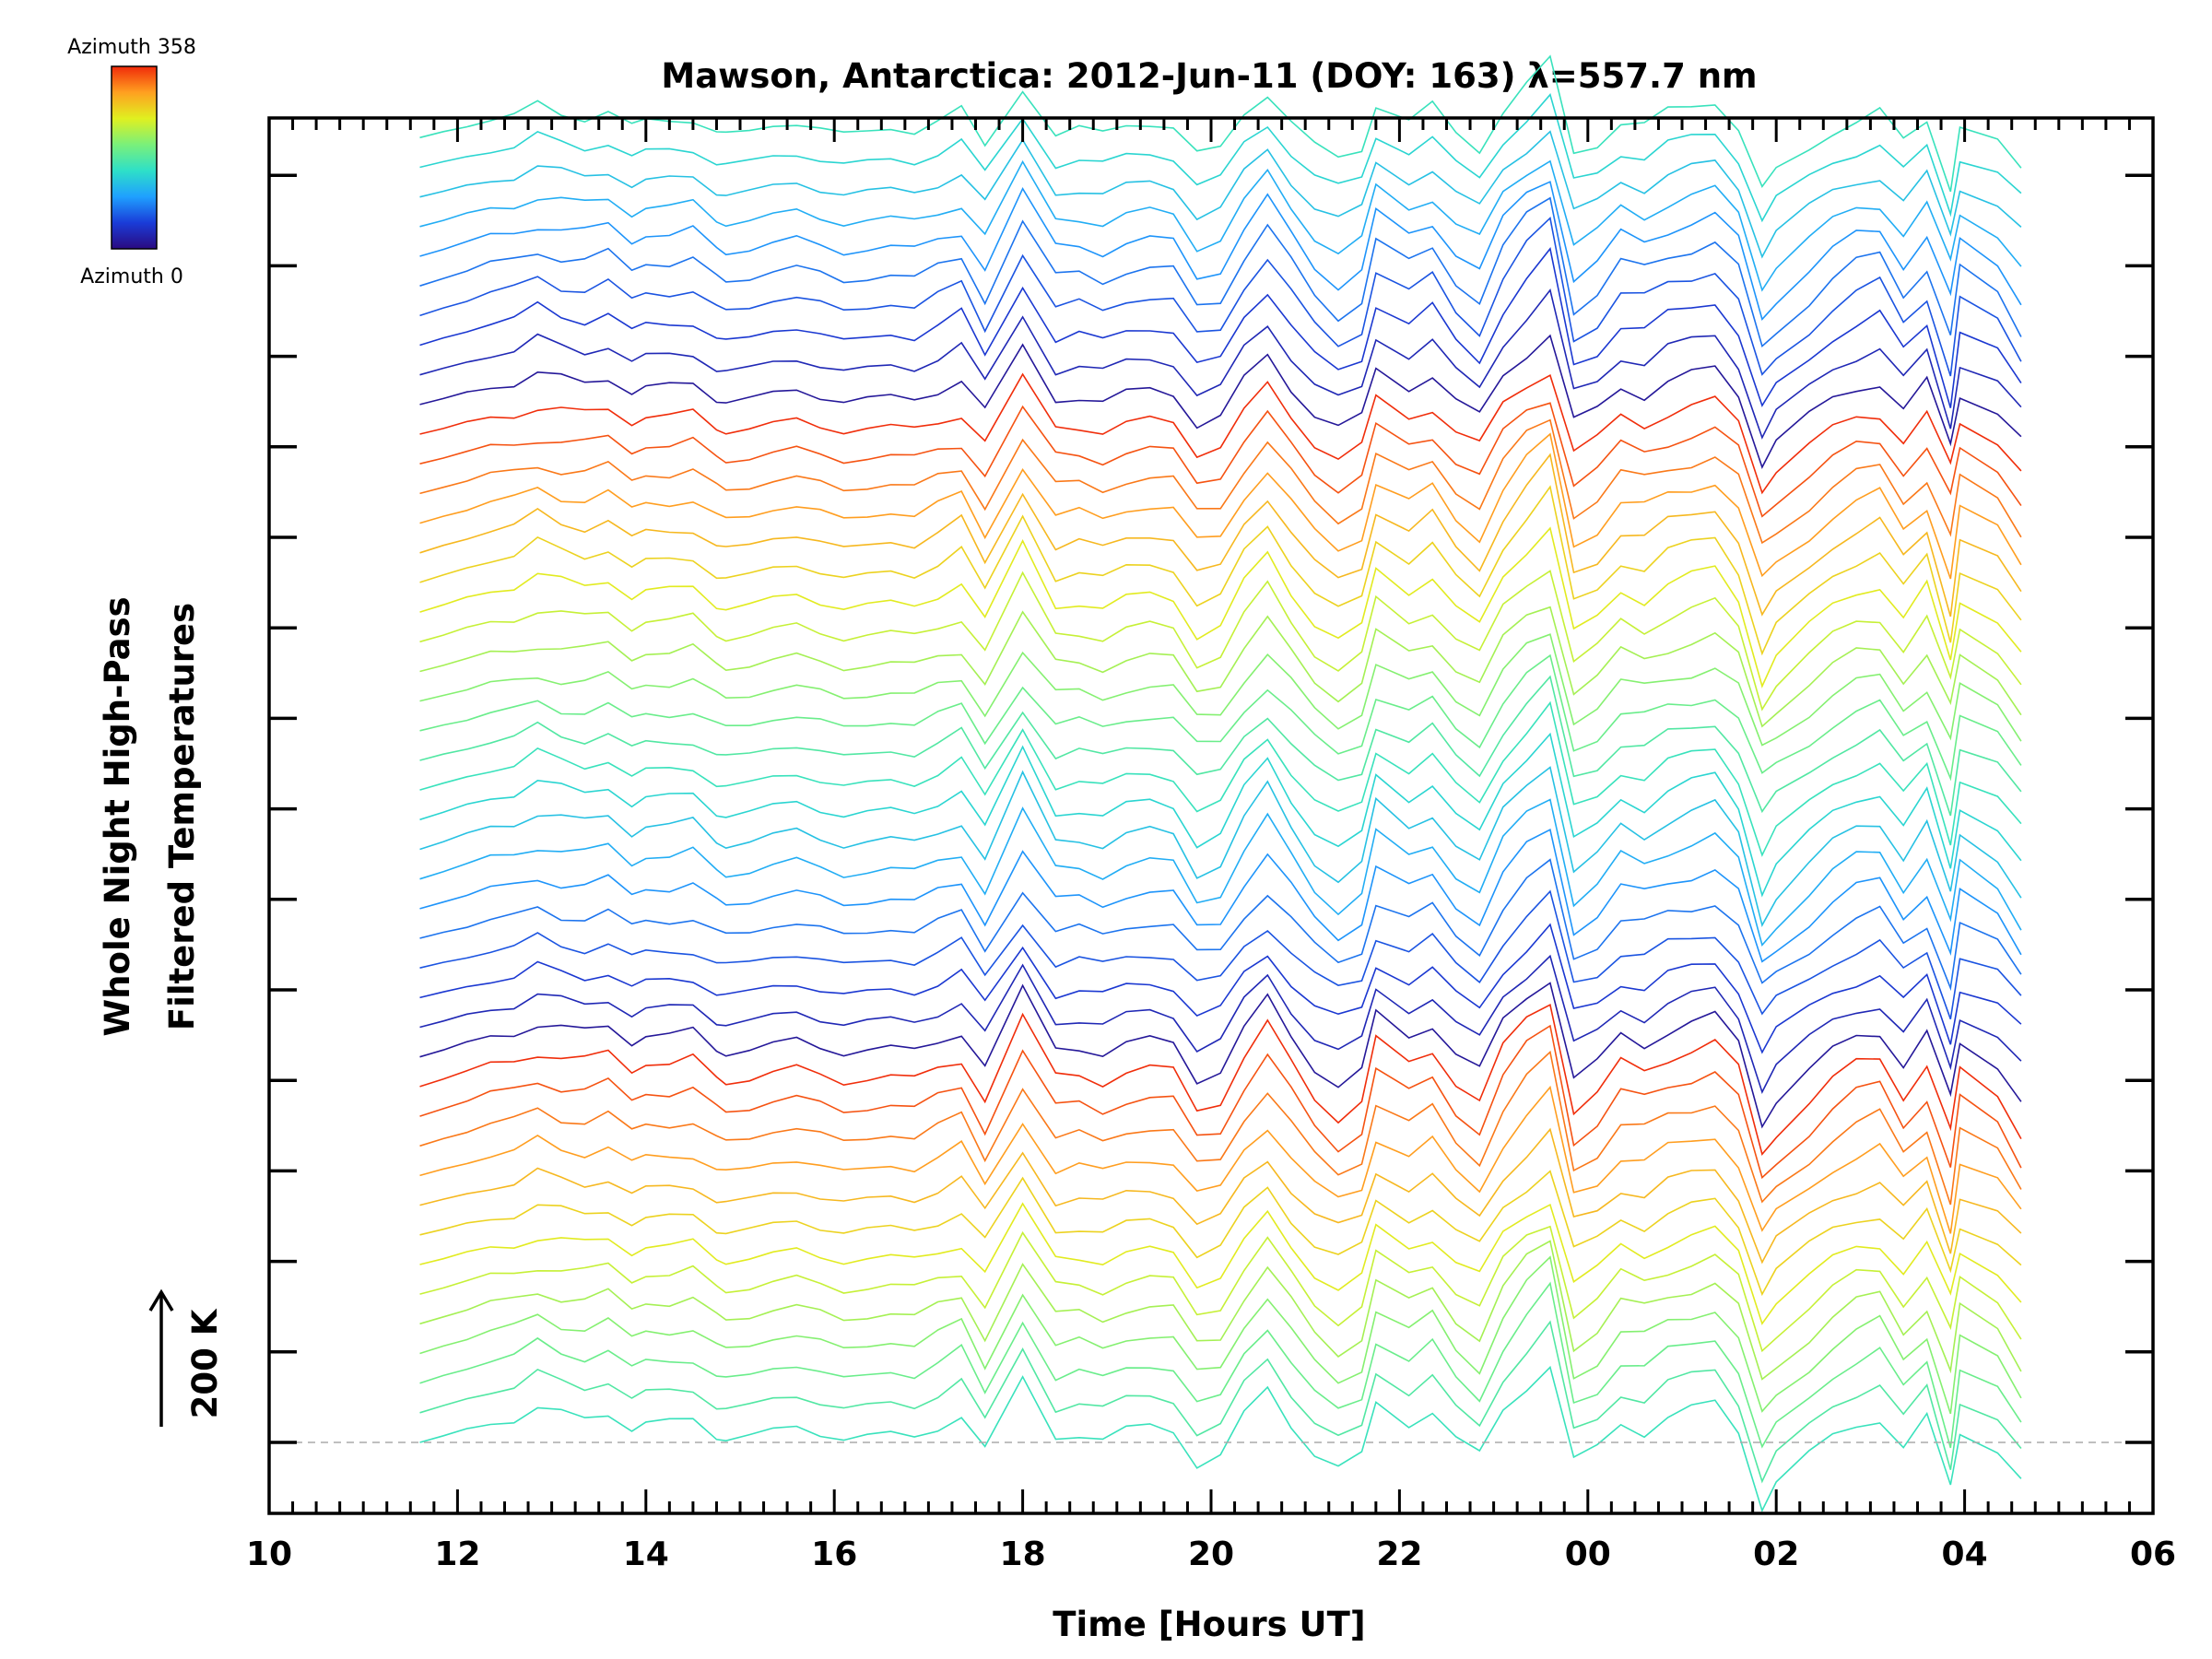 The image size is (2212, 1659). I want to click on x-tick-label: 06, so click(2153, 1554).